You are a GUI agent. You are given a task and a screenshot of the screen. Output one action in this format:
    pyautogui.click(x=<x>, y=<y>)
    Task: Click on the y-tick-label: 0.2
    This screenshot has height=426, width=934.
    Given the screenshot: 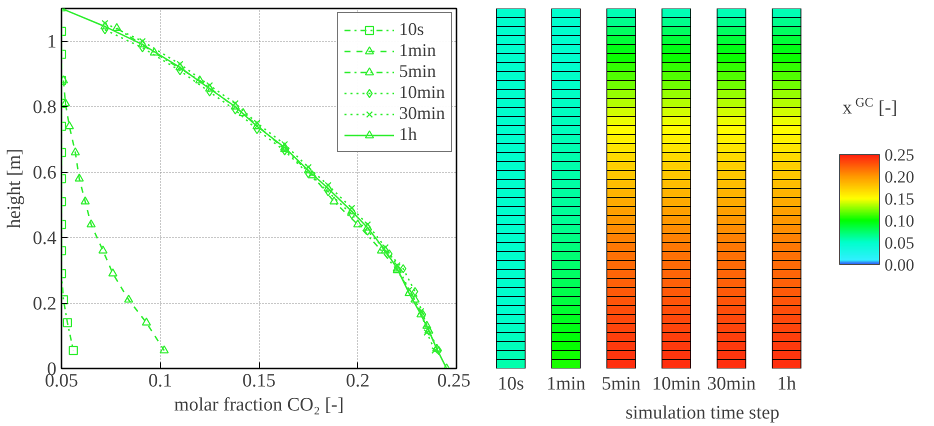 What is the action you would take?
    pyautogui.click(x=44, y=304)
    